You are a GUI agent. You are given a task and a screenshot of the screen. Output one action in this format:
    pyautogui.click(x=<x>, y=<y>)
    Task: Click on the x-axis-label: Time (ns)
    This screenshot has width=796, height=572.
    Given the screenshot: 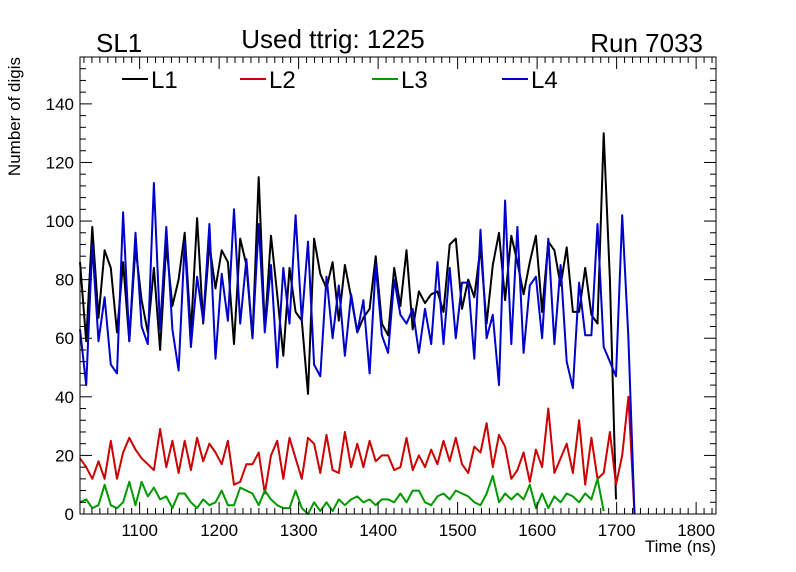 What is the action you would take?
    pyautogui.click(x=680, y=546)
    